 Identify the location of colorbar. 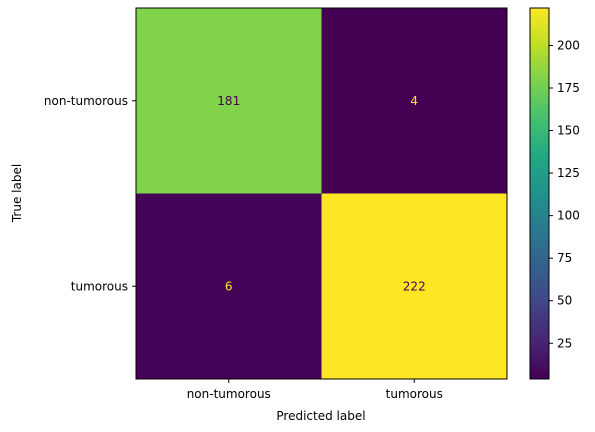
(539, 193).